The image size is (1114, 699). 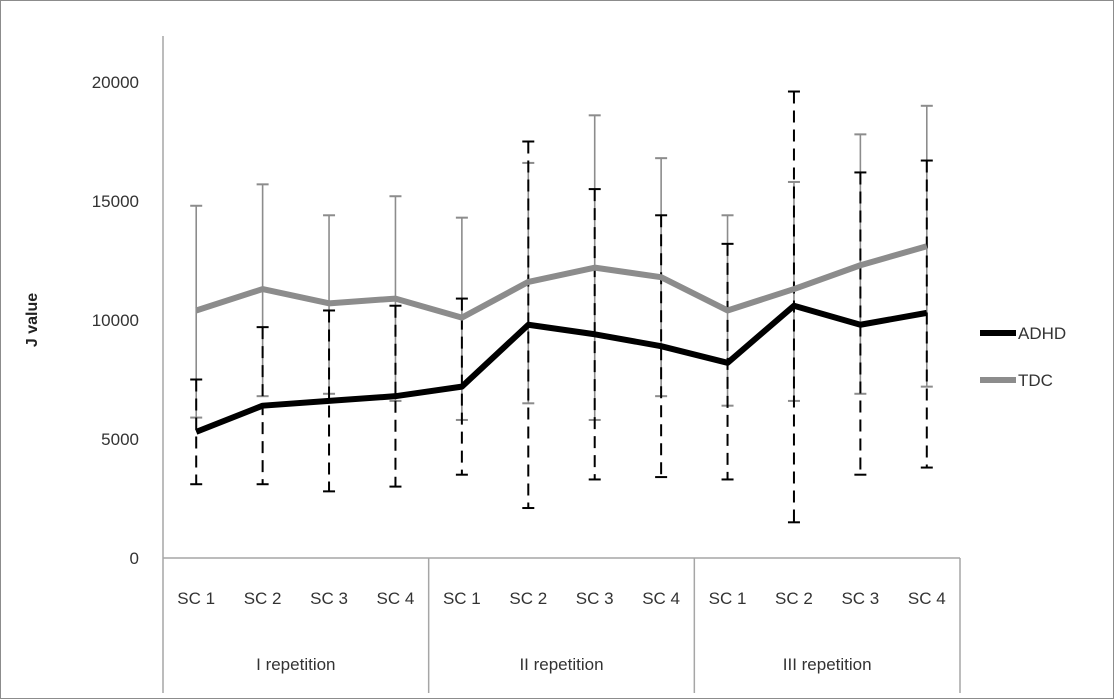 I want to click on group-label: III repetition, so click(x=827, y=664).